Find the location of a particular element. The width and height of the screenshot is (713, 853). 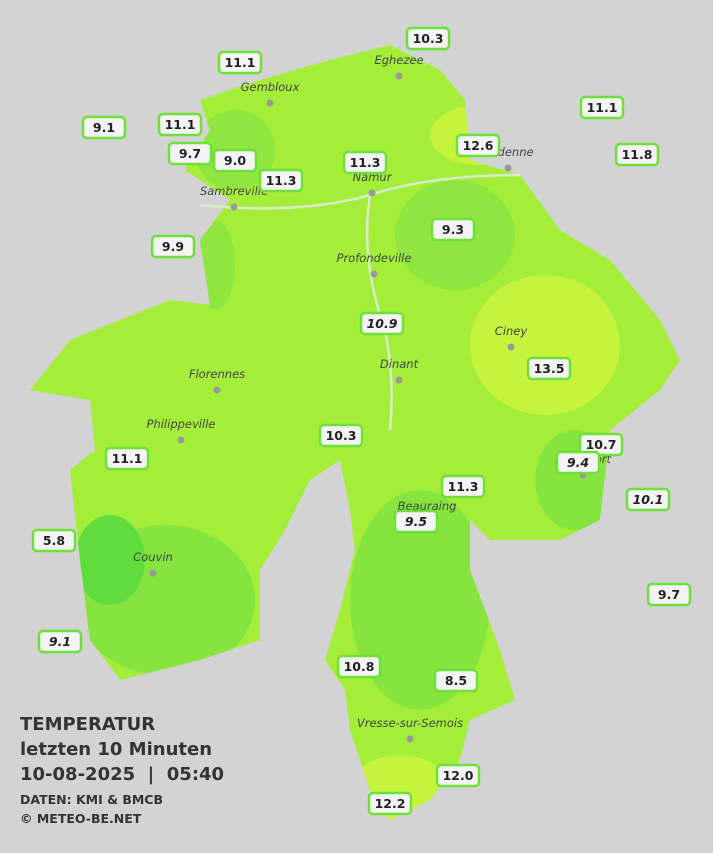

station: 10.9 is located at coordinates (382, 323).